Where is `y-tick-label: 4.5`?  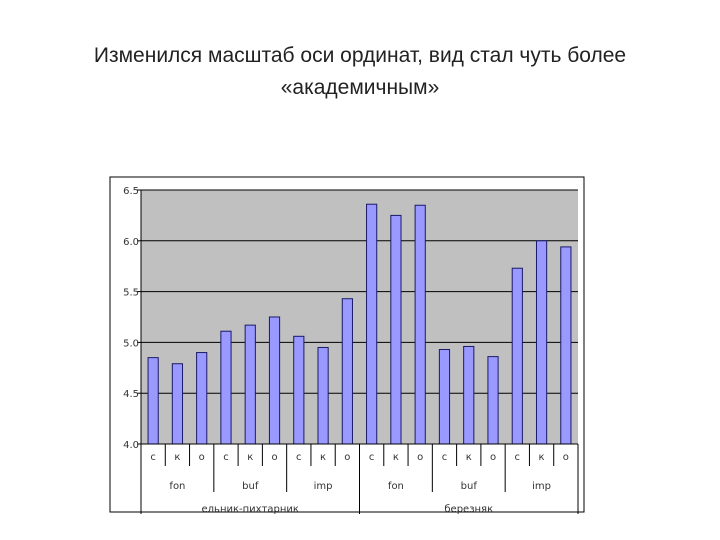
y-tick-label: 4.5 is located at coordinates (131, 394).